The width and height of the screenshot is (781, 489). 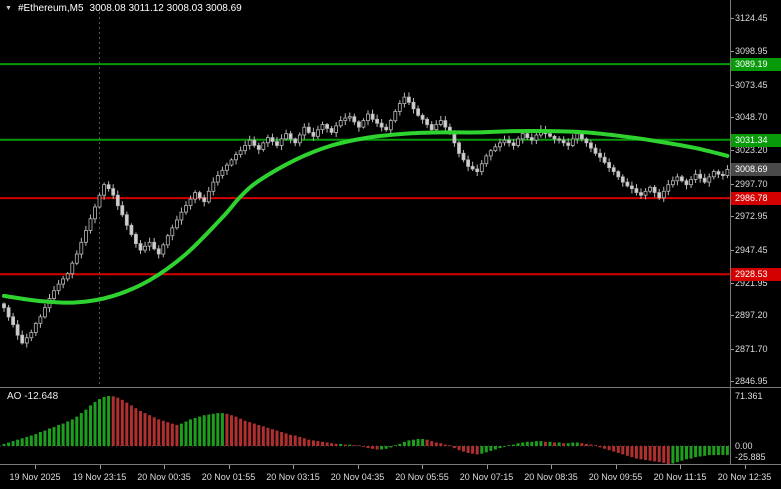 What do you see at coordinates (228, 477) in the screenshot?
I see `time-label: 20 Nov 01:55` at bounding box center [228, 477].